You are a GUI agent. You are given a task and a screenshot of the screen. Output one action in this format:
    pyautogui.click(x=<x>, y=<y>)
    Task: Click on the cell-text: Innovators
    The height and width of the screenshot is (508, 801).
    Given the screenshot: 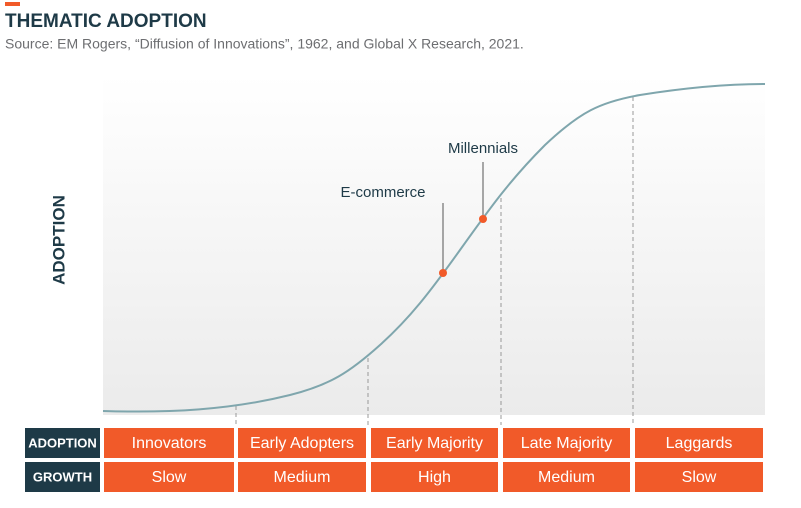 What is the action you would take?
    pyautogui.click(x=169, y=443)
    